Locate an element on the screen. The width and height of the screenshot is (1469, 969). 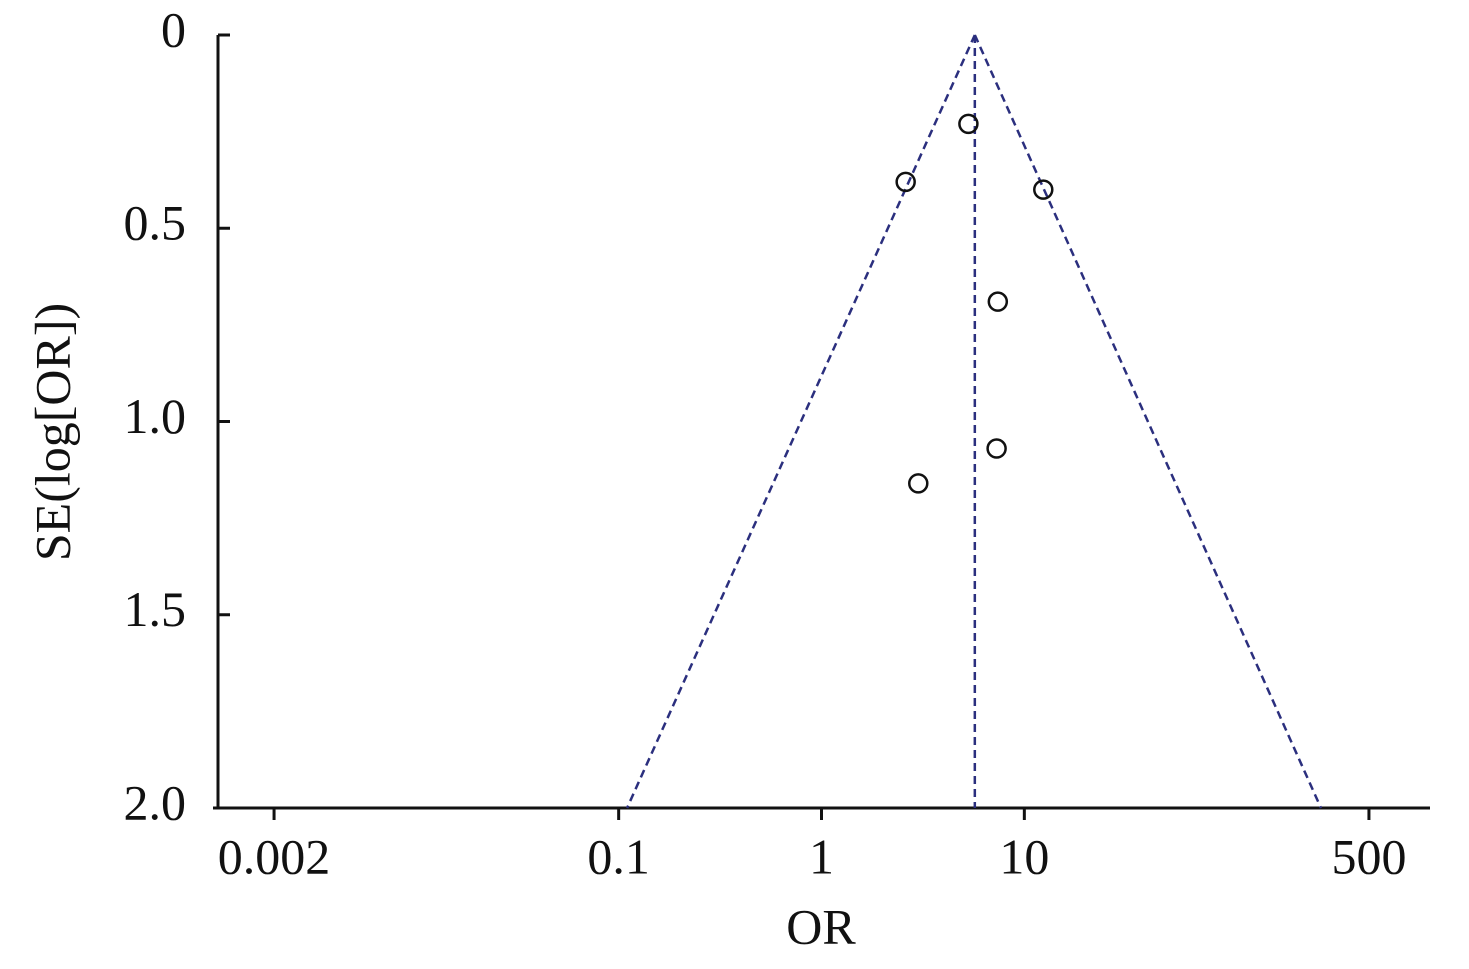
x-tick-label: 500 is located at coordinates (1368, 856).